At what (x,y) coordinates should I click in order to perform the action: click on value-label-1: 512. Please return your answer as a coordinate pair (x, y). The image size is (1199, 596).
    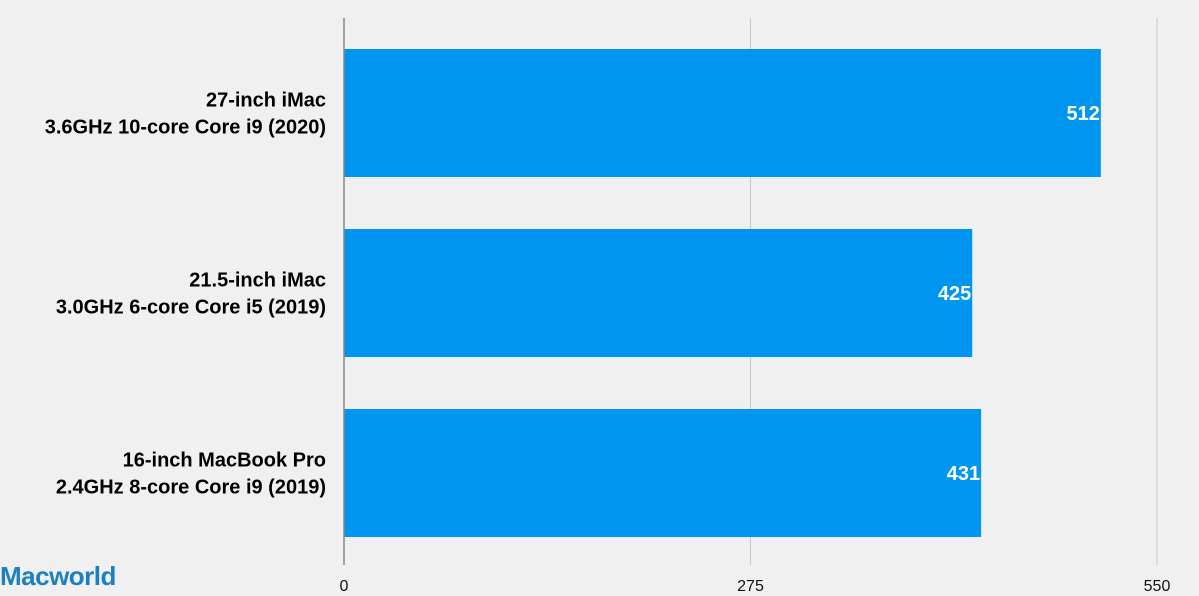
    Looking at the image, I should click on (1082, 114).